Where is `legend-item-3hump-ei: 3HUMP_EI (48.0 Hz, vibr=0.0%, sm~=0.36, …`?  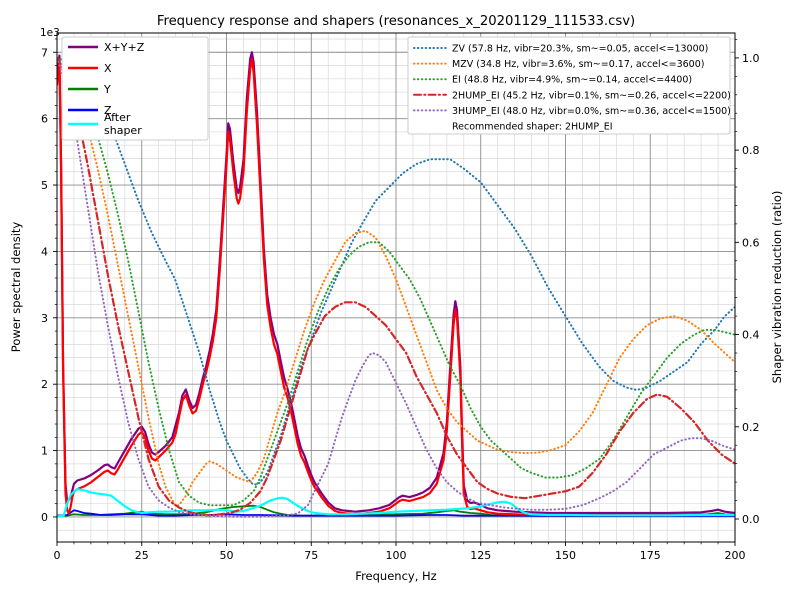
legend-item-3hump-ei: 3HUMP_EI (48.0 Hz, vibr=0.0%, sm~=0.36, … is located at coordinates (572, 111).